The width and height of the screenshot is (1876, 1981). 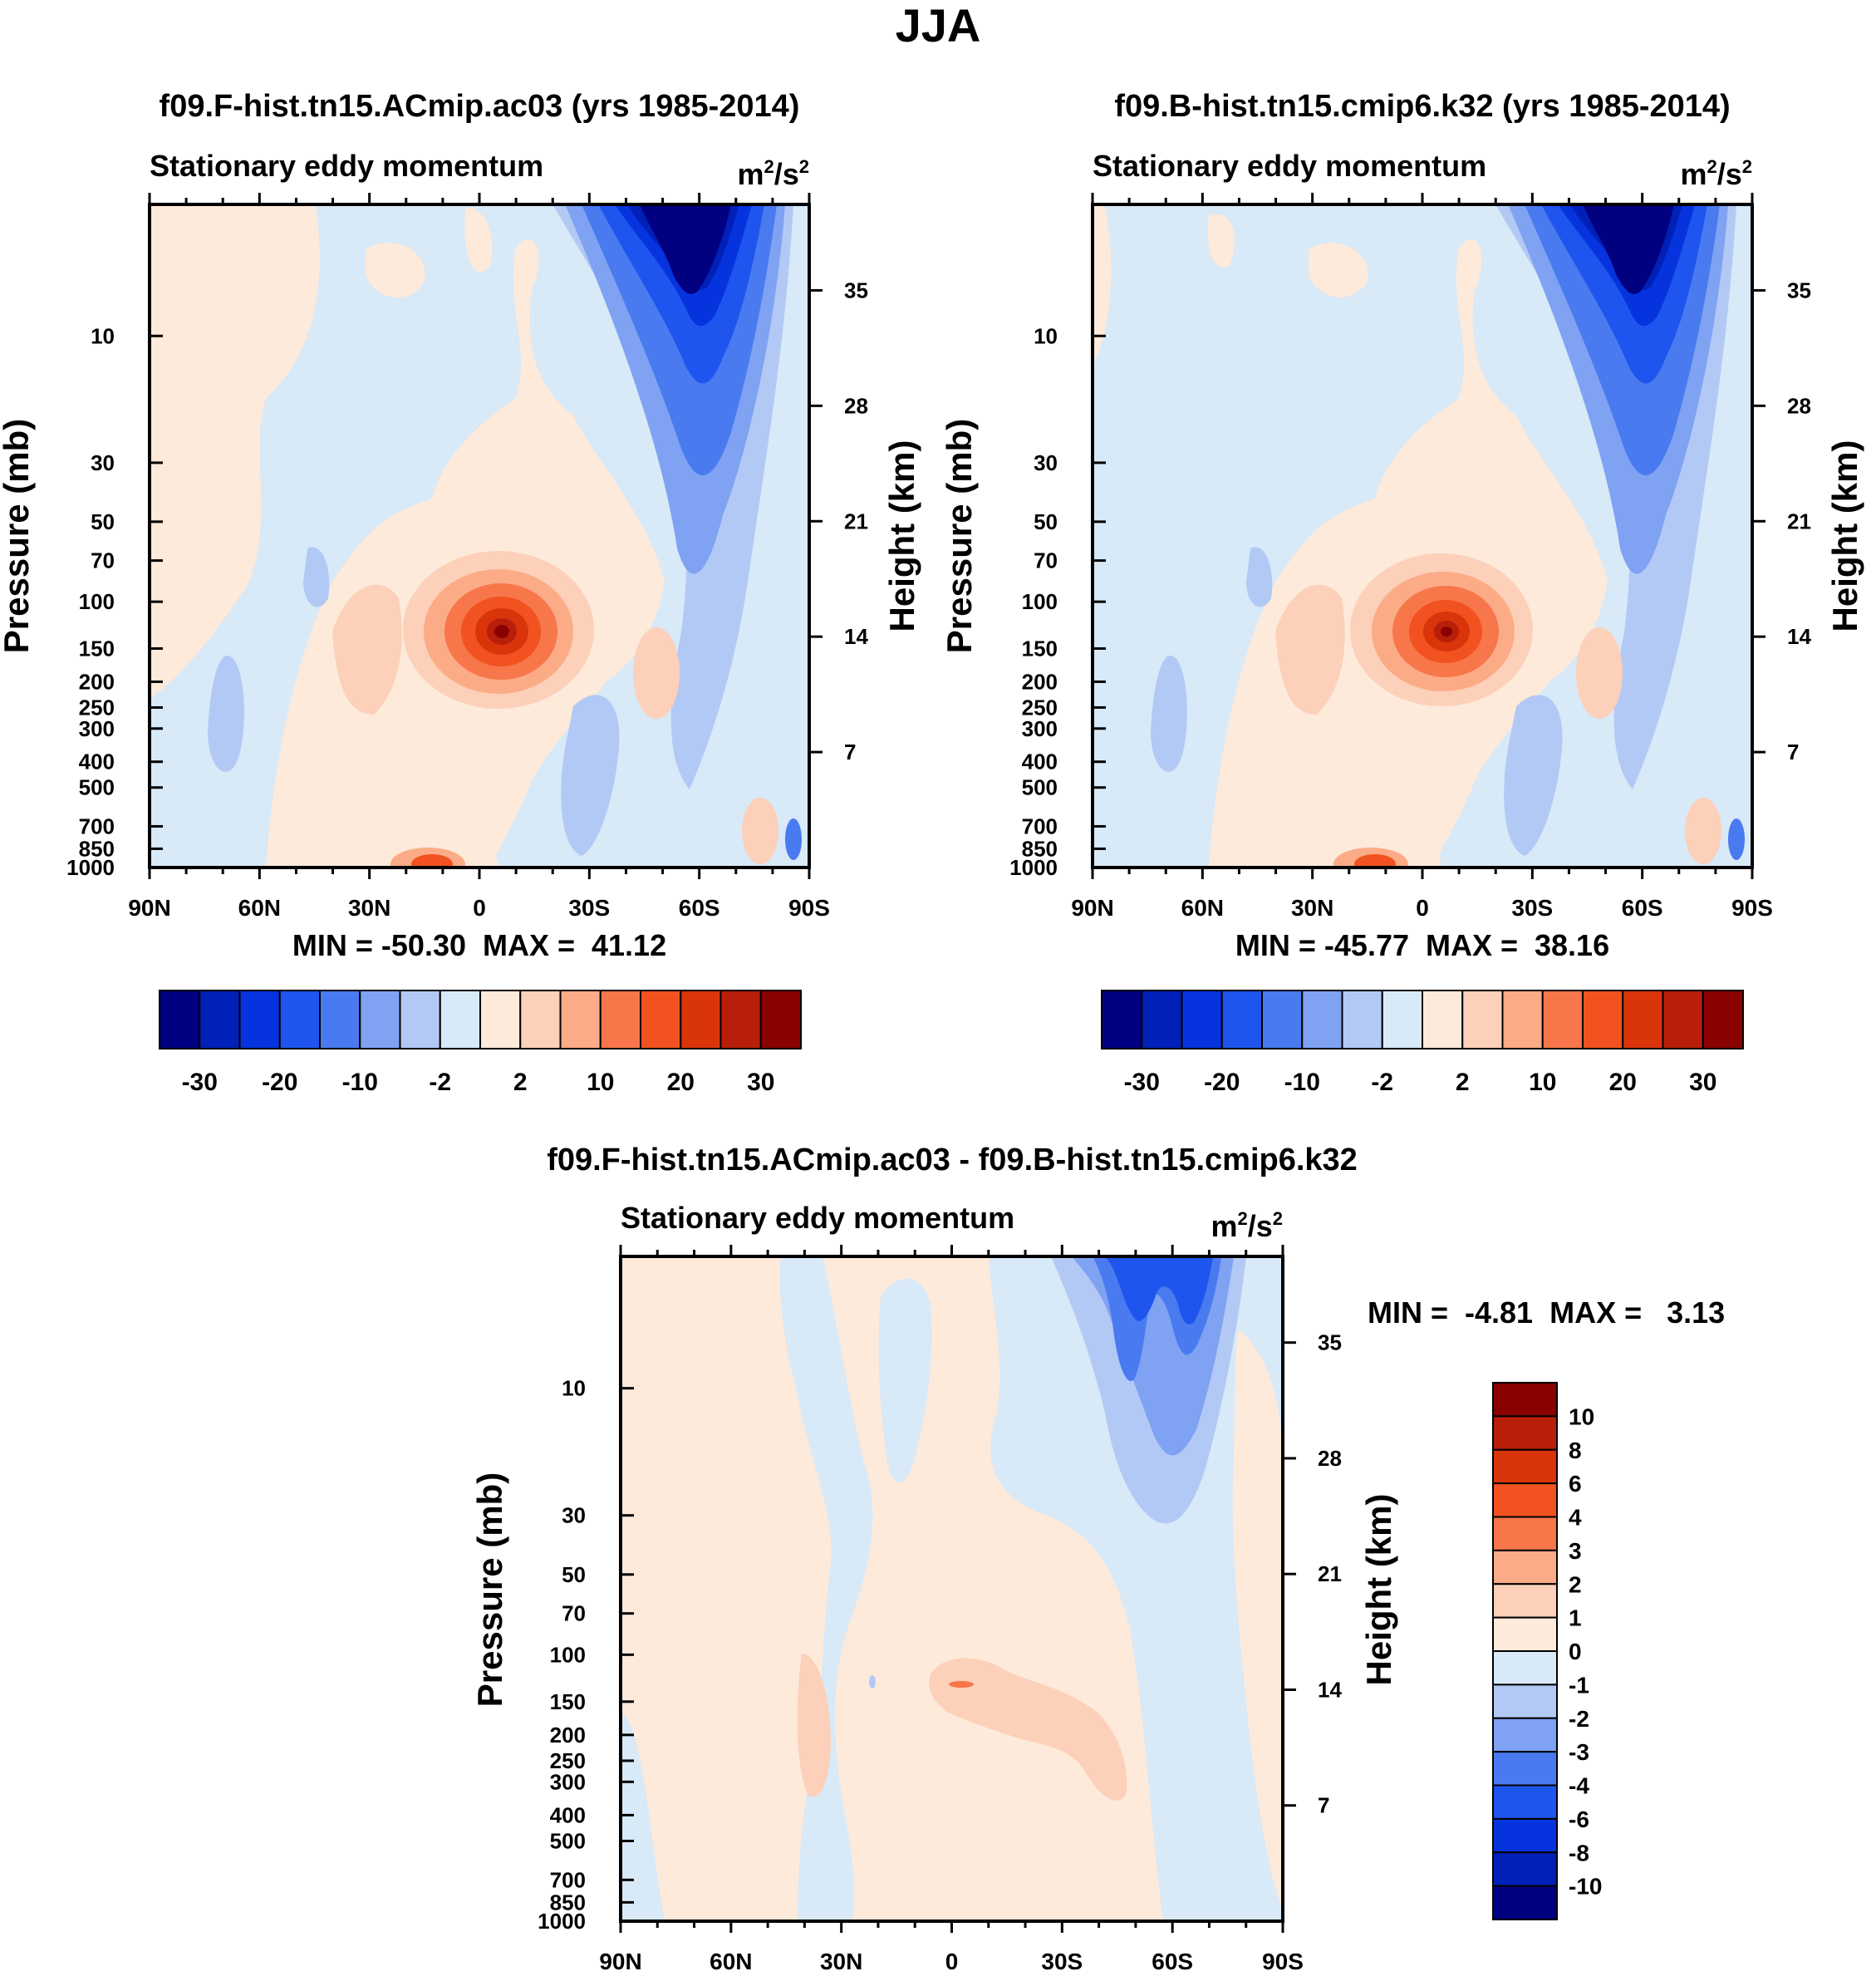 What do you see at coordinates (1330, 1689) in the screenshot?
I see `height-tick-label: 14` at bounding box center [1330, 1689].